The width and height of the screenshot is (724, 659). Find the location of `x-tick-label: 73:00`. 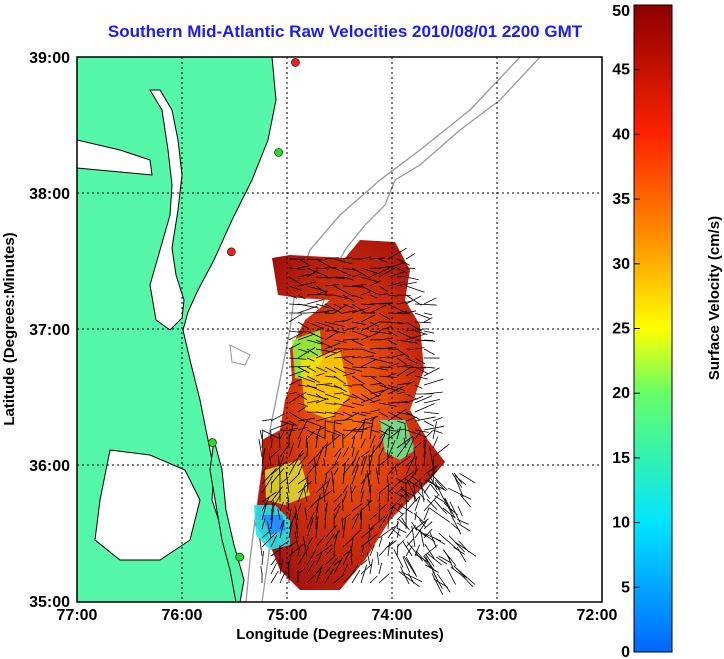

x-tick-label: 73:00 is located at coordinates (497, 615).